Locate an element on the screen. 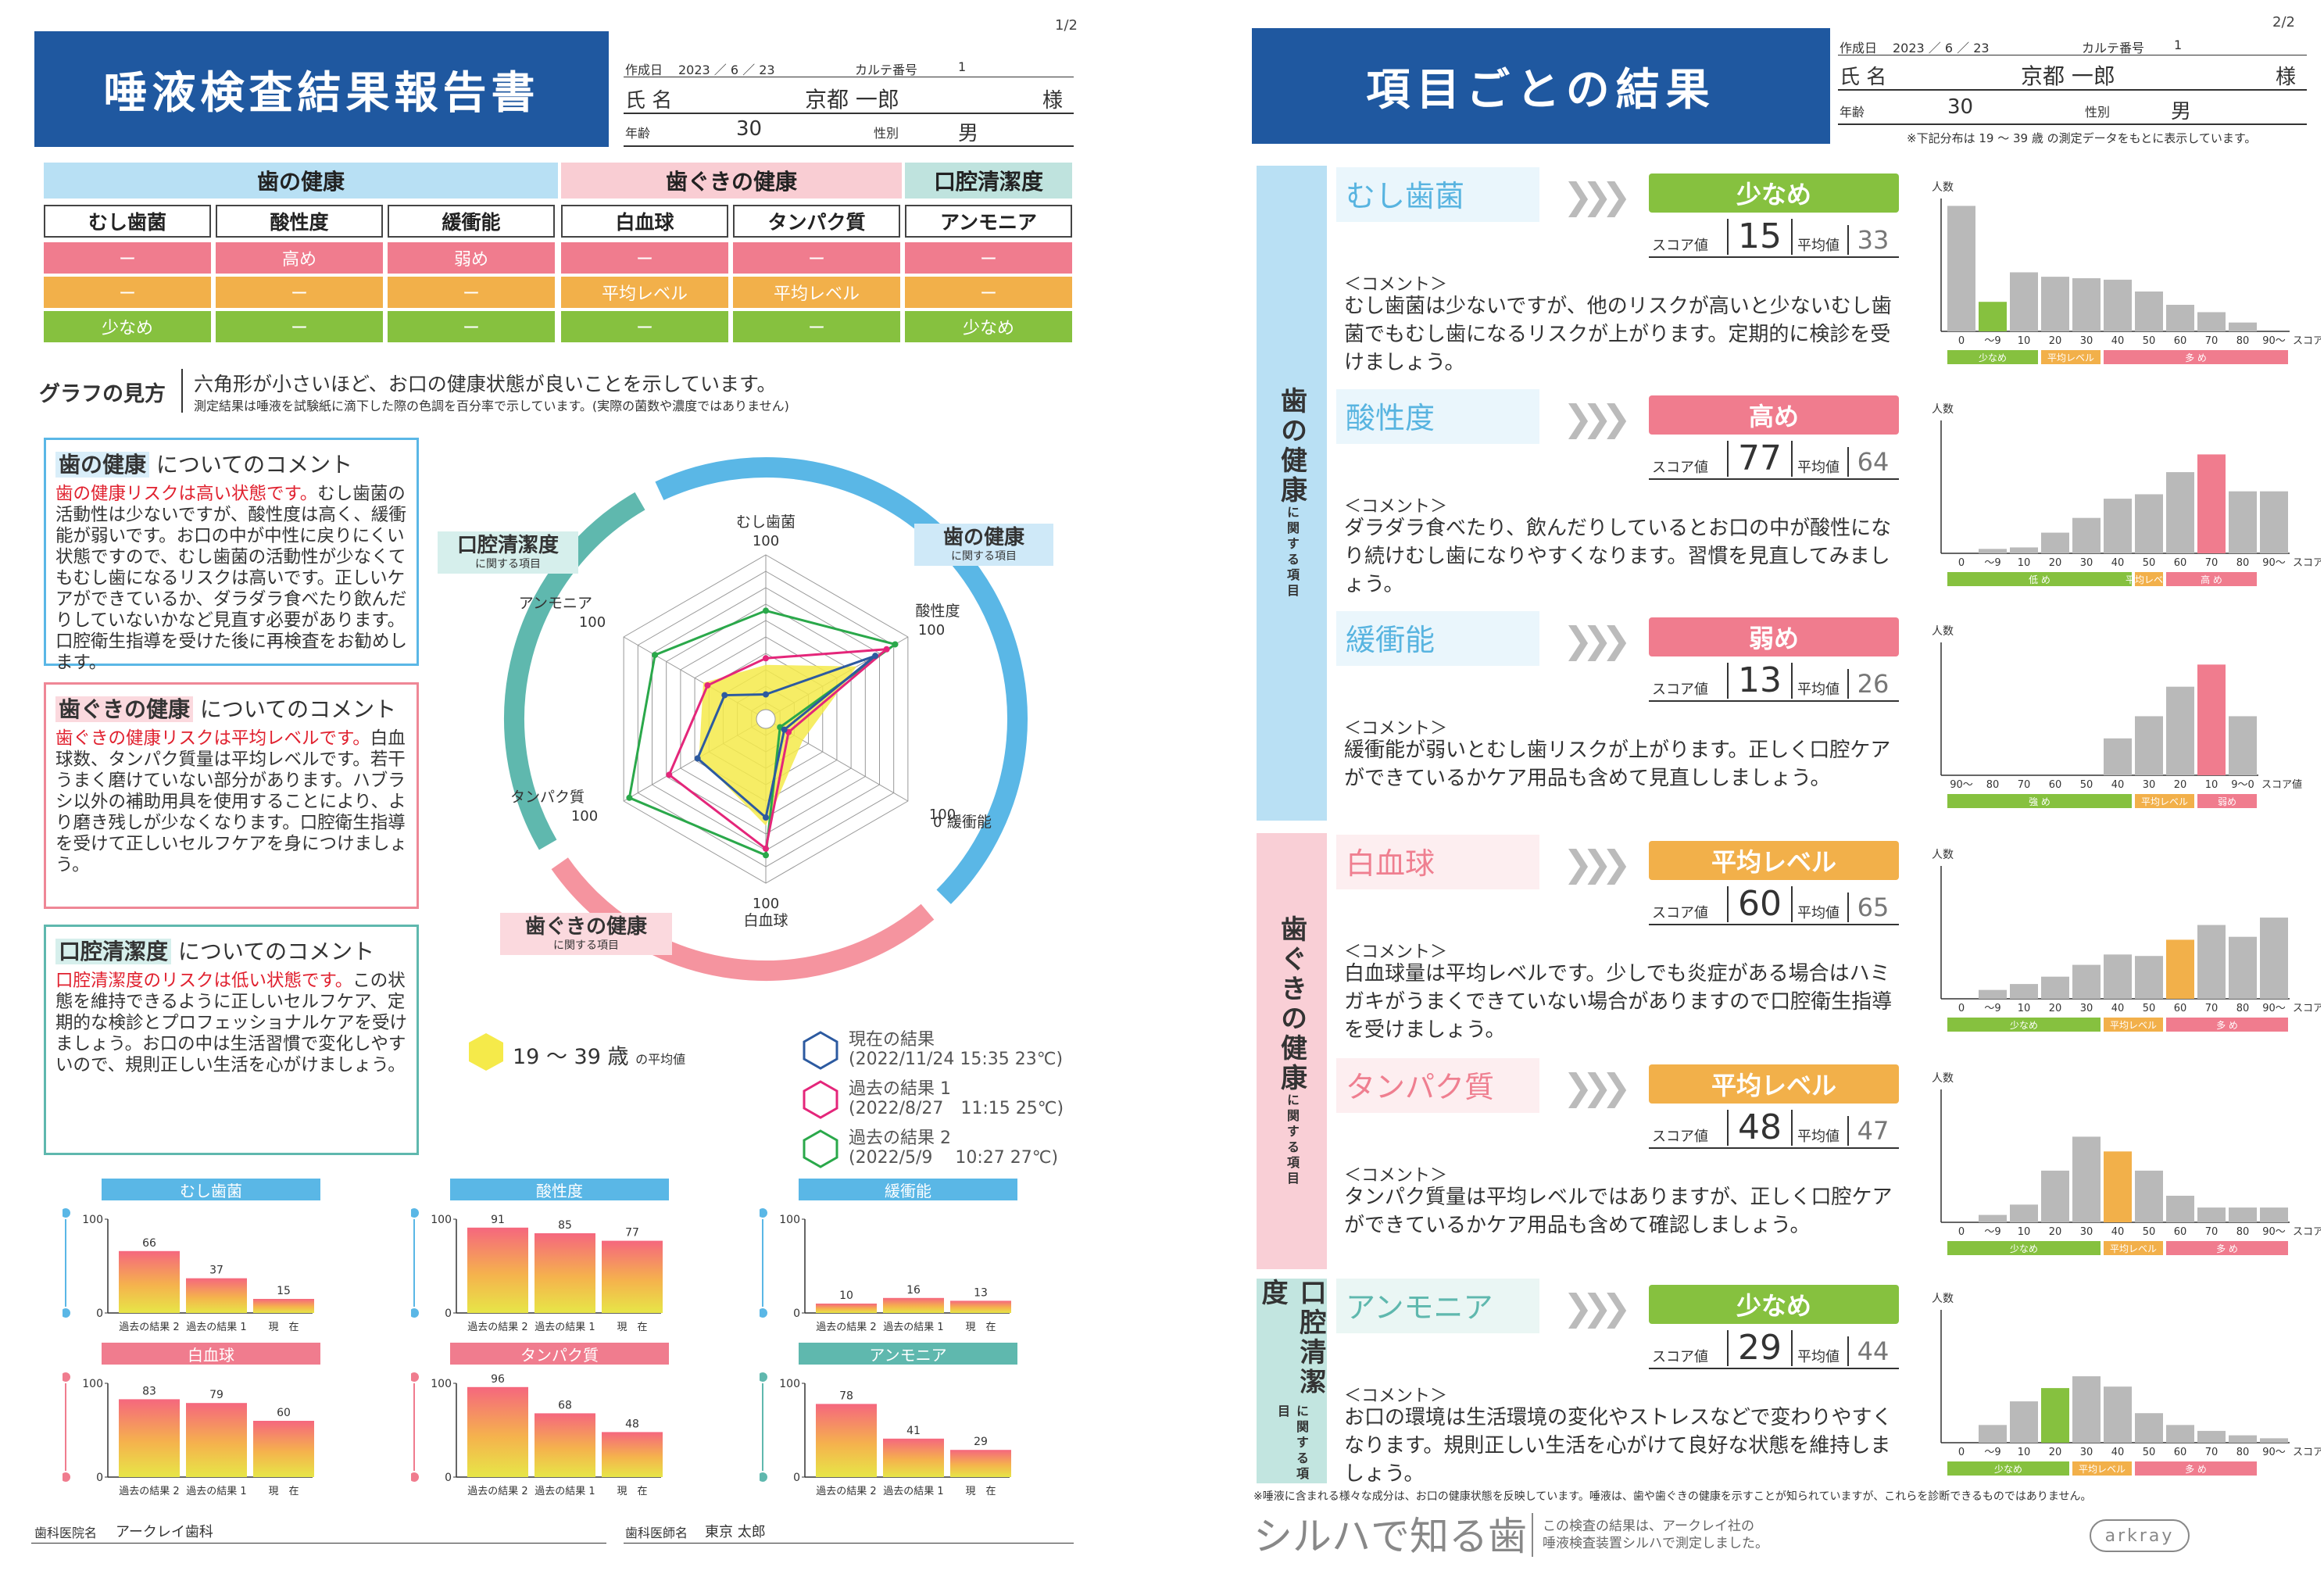  summary-item-4: タンパク質 is located at coordinates (816, 222).